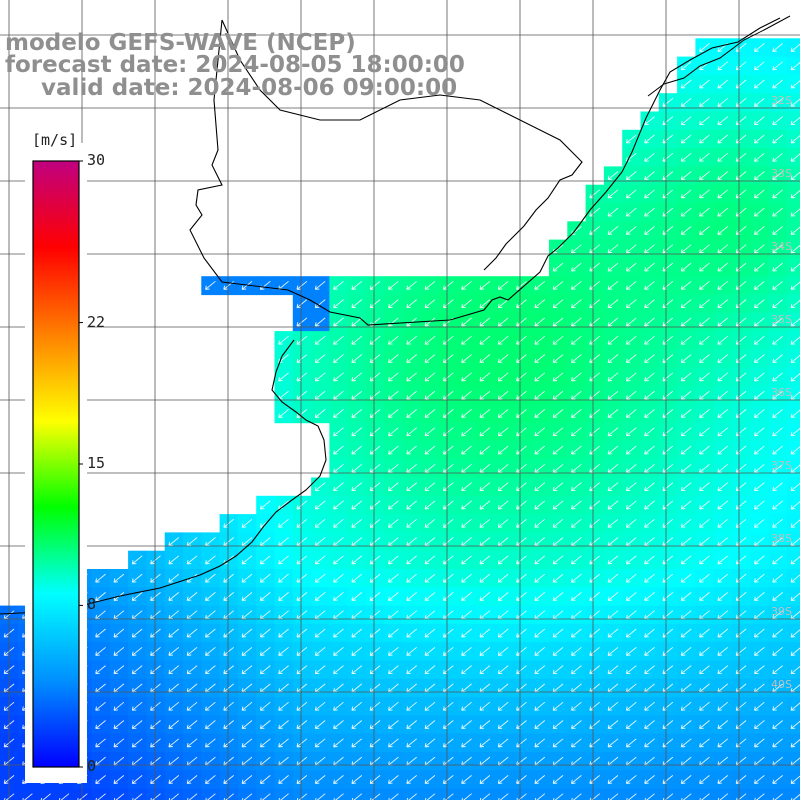 This screenshot has height=804, width=800. Describe the element at coordinates (249, 88) in the screenshot. I see `valid-date: valid date: 2024-08-06 09:00:00` at that location.